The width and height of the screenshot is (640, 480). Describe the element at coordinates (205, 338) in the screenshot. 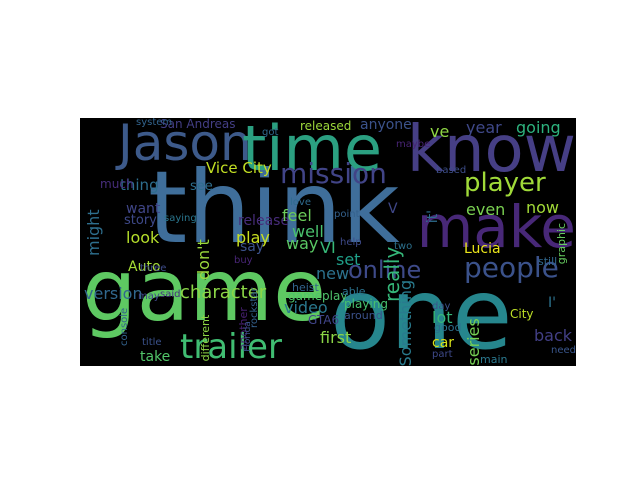

I see `cloud-word-different: different` at that location.